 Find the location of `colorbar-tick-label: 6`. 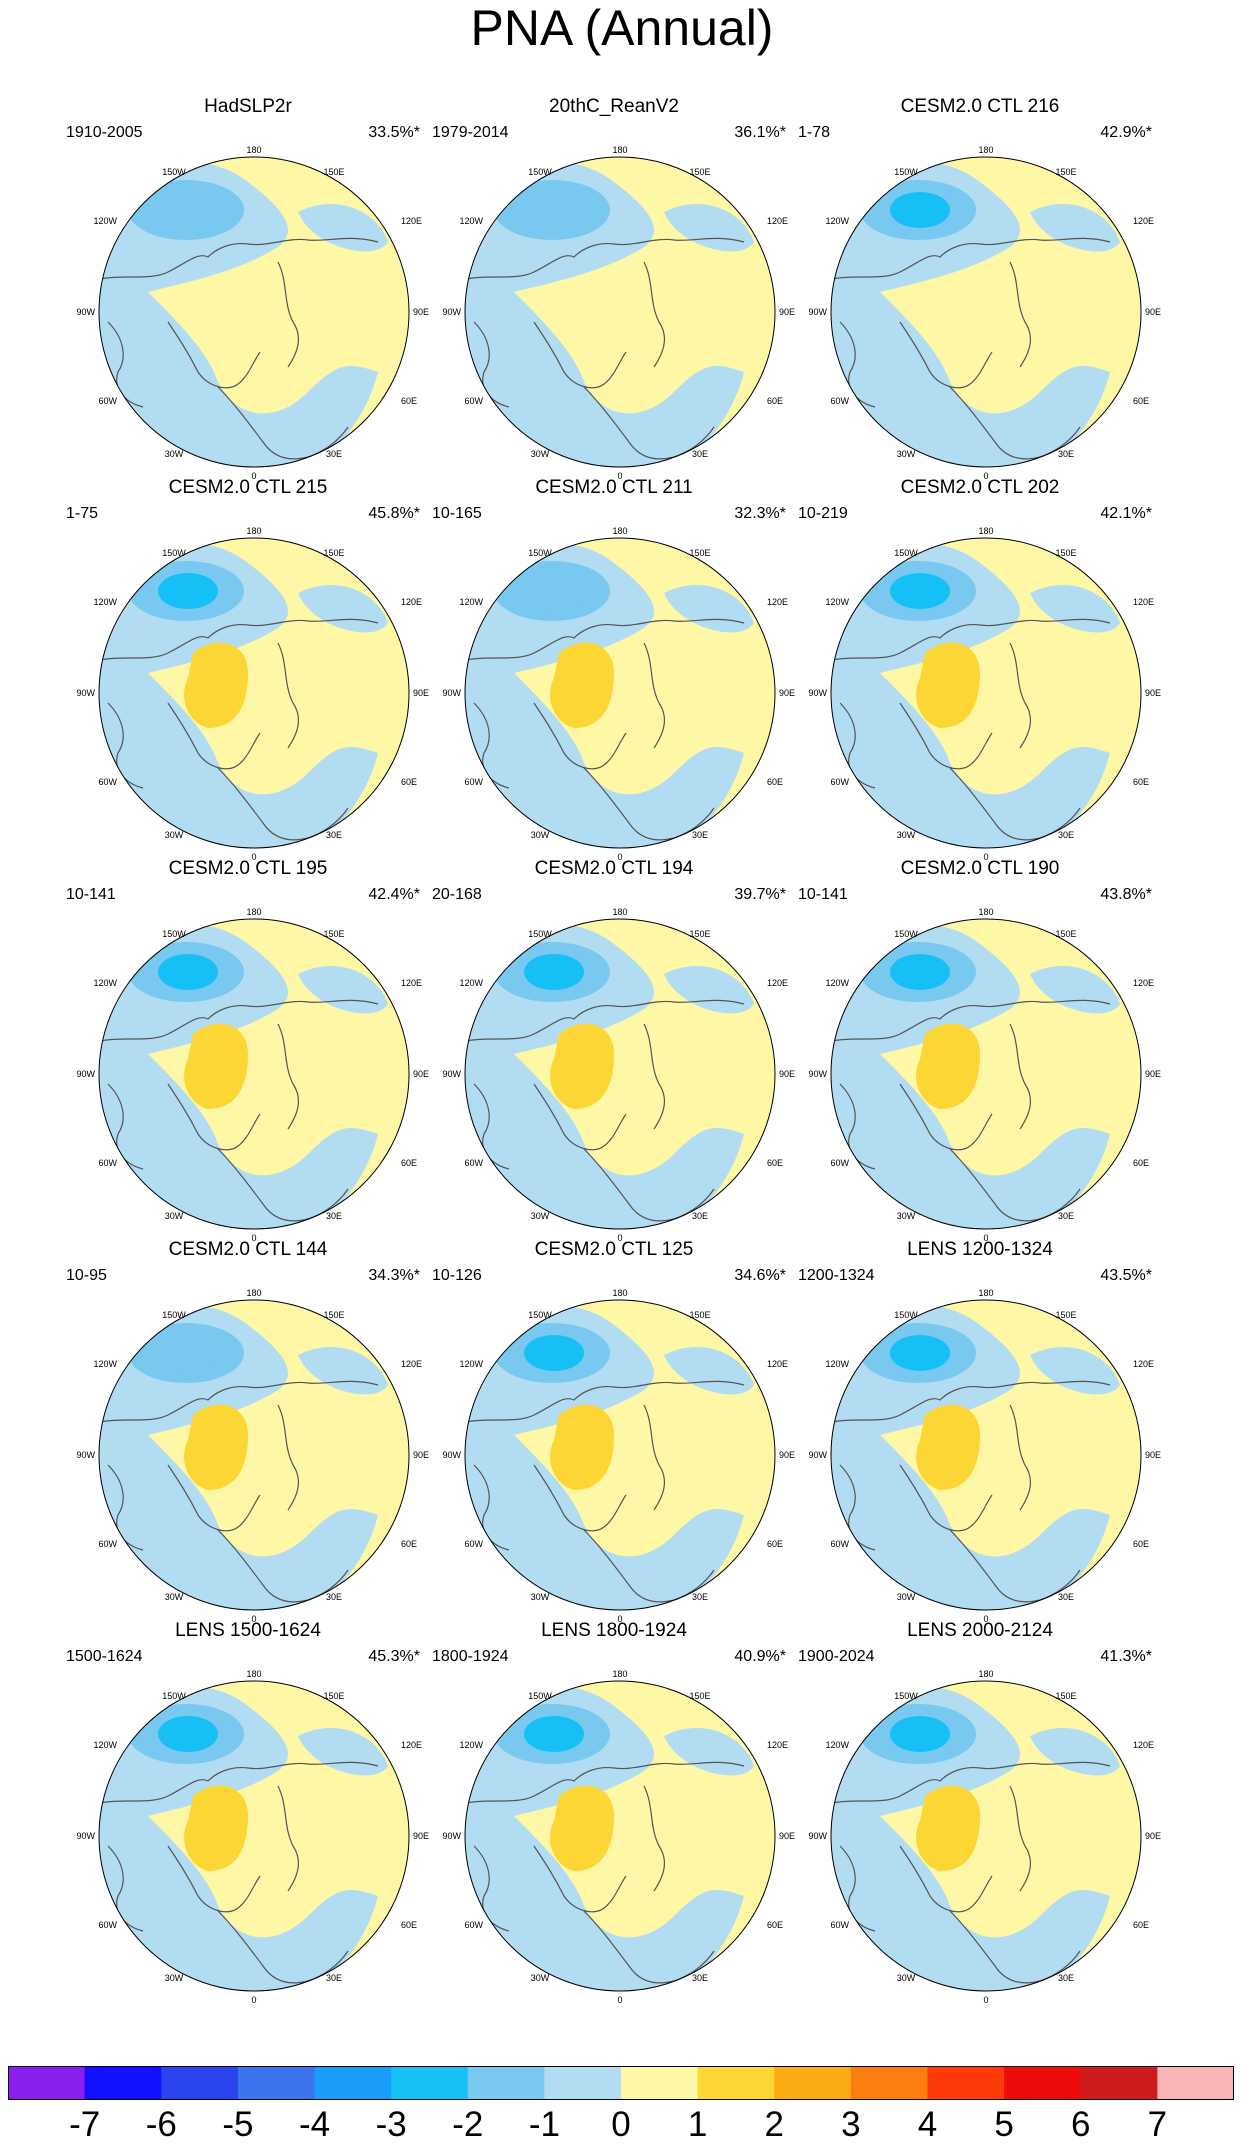

colorbar-tick-label: 6 is located at coordinates (1081, 2124).